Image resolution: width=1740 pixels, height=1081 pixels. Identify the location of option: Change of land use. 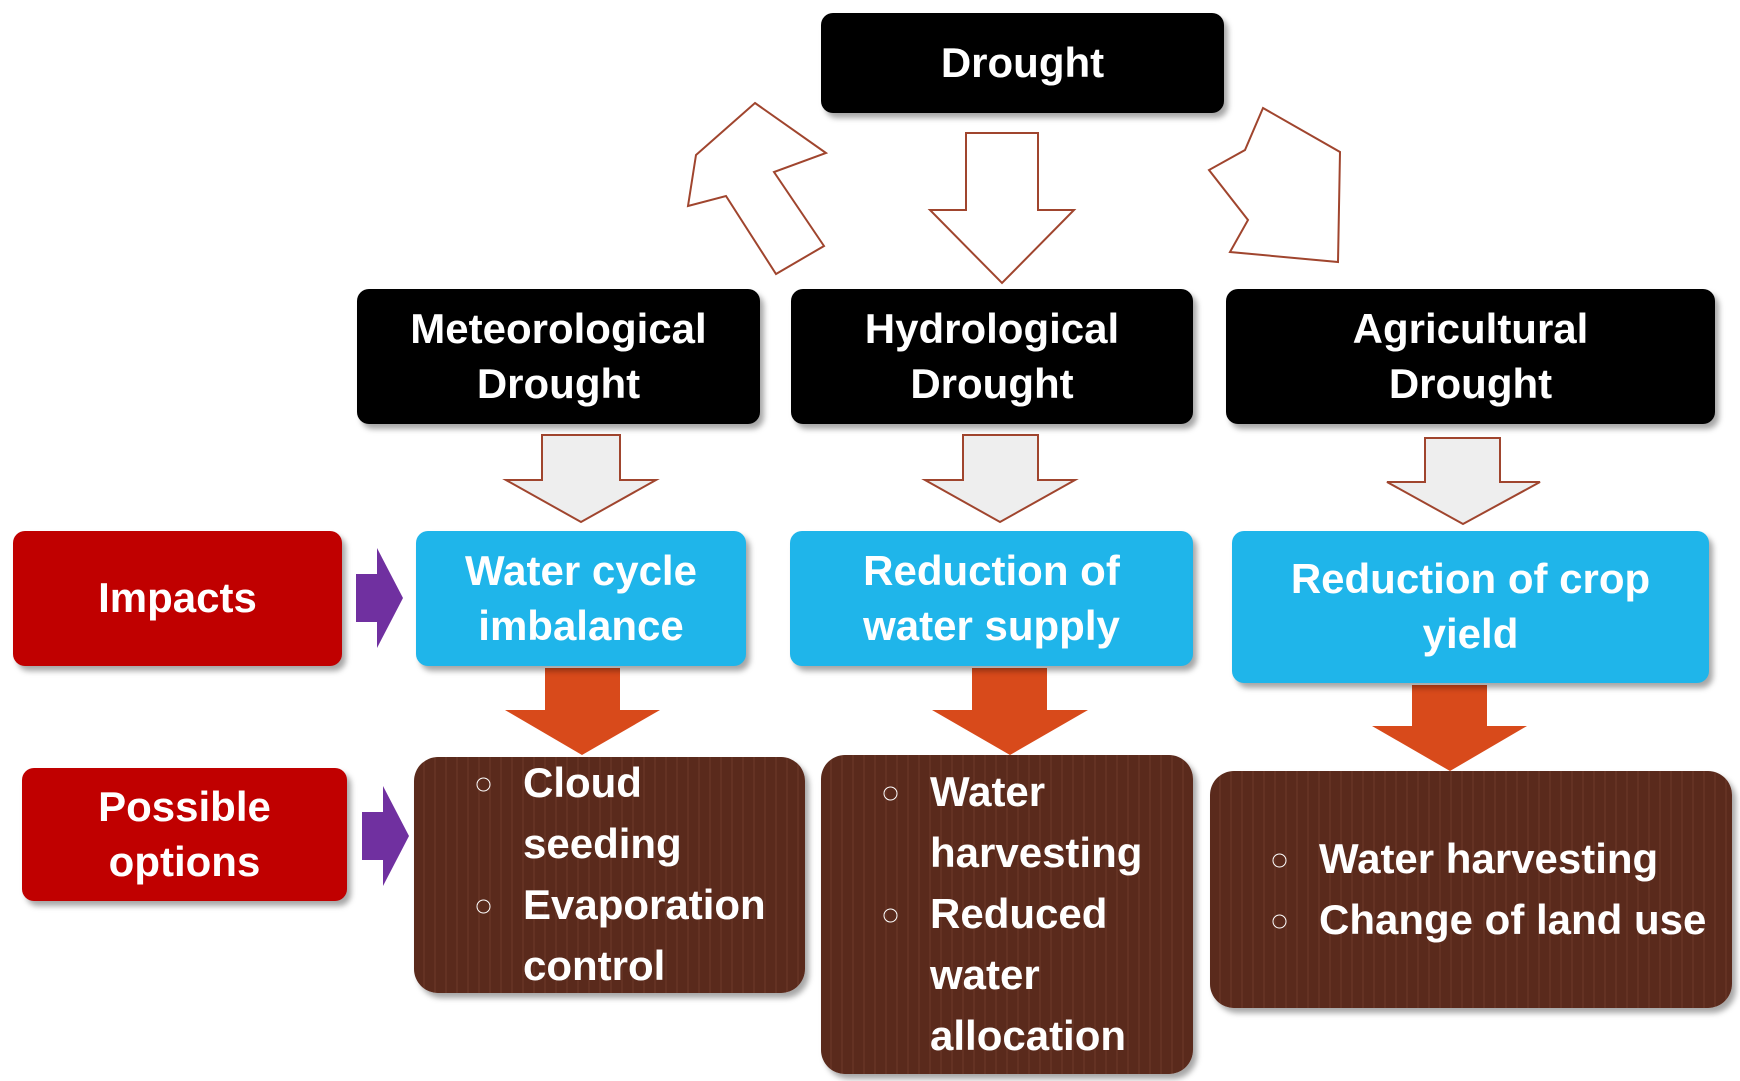
(1505, 920).